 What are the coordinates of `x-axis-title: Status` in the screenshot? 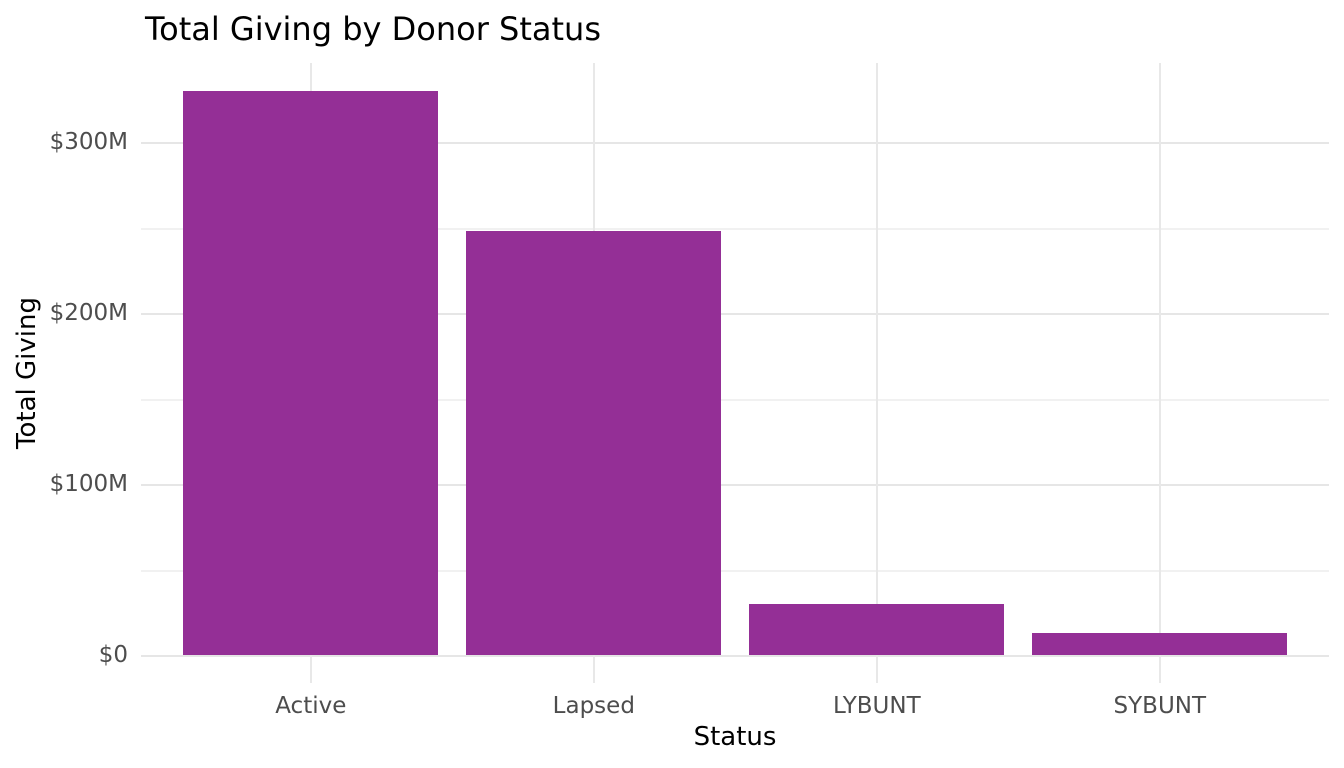 It's located at (735, 737).